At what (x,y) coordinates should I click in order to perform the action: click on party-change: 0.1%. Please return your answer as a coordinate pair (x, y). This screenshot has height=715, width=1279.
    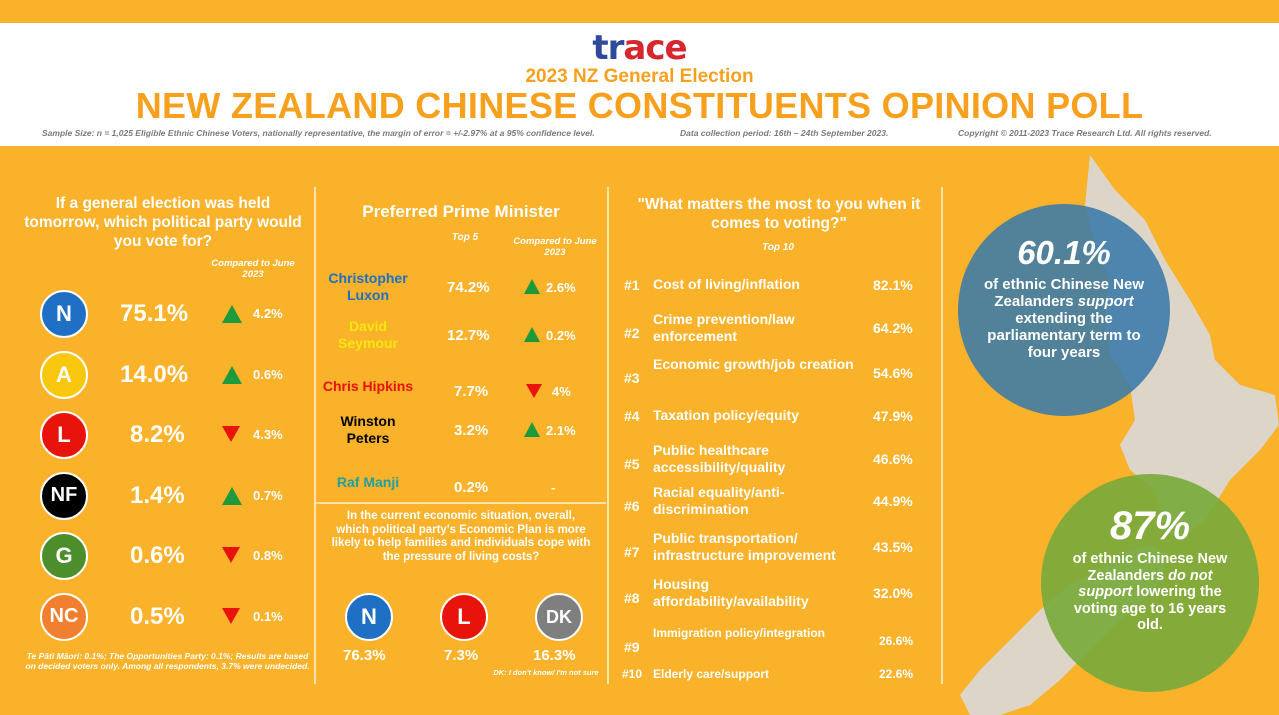
    Looking at the image, I should click on (268, 616).